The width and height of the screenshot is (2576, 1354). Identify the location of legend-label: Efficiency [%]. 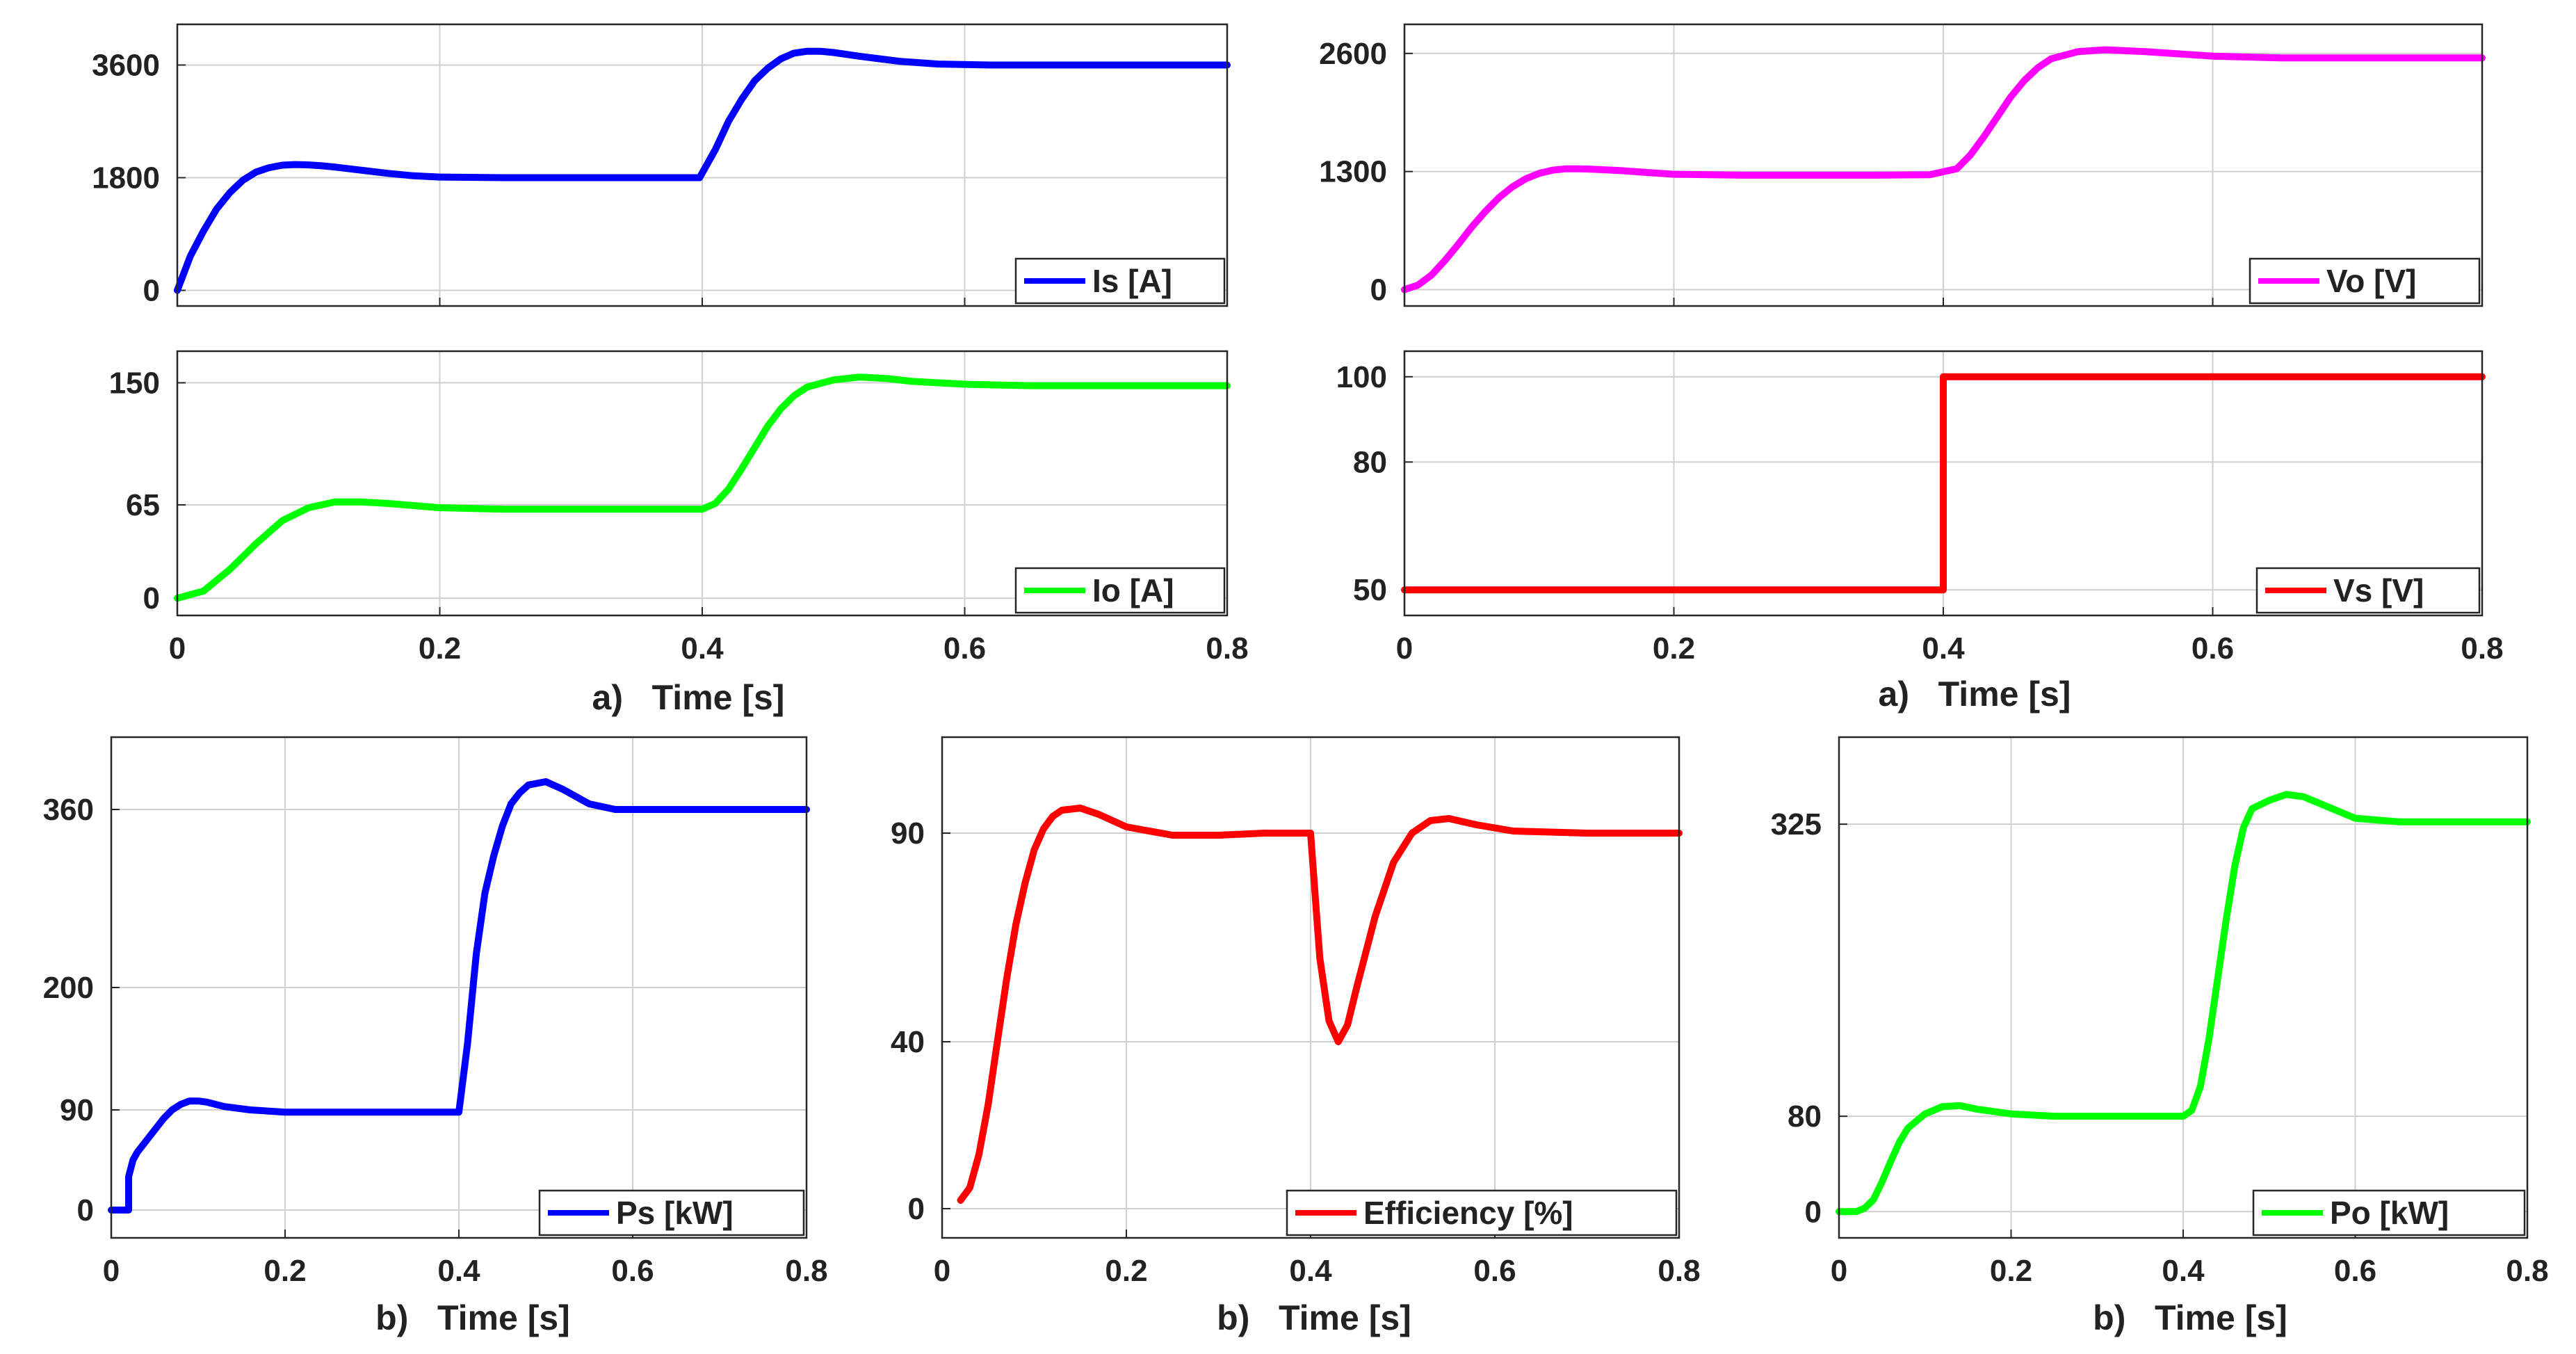
(1468, 1213).